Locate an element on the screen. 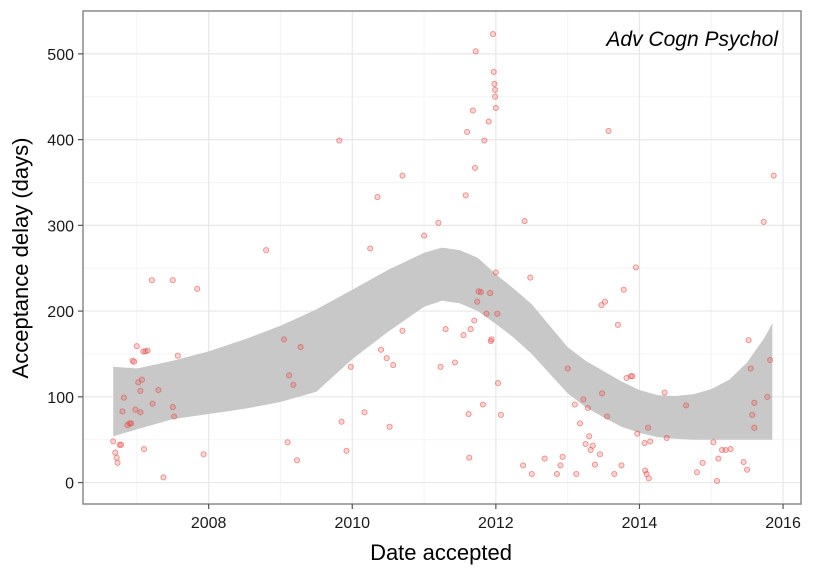 The height and width of the screenshot is (570, 825). x-tick-label: 2016 is located at coordinates (783, 523).